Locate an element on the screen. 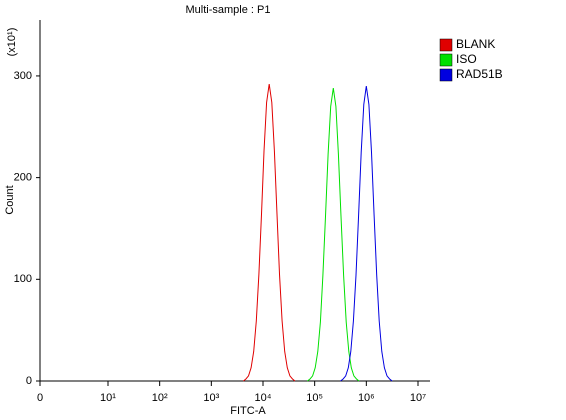  x-tick-label: 10³ is located at coordinates (211, 398).